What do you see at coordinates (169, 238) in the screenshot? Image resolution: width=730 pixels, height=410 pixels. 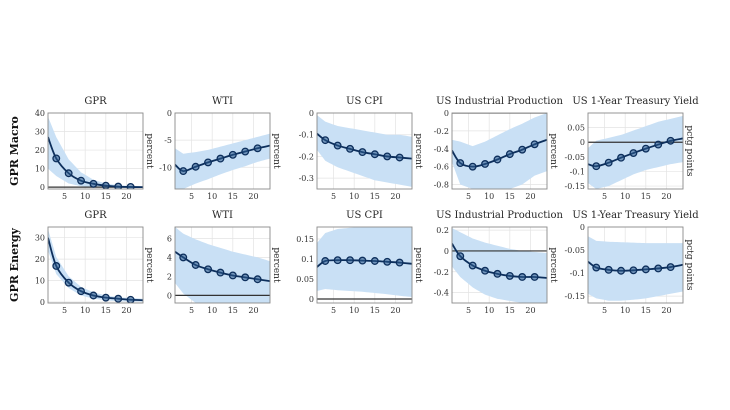 I see `y-tick-label: 6` at bounding box center [169, 238].